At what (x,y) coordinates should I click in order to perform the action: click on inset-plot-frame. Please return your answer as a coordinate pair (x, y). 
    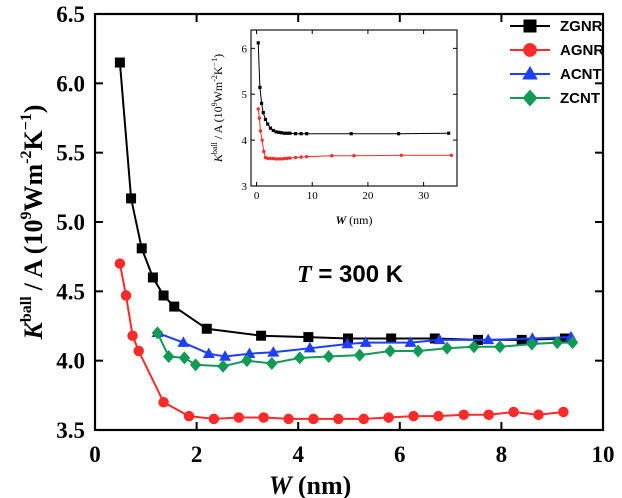
    Looking at the image, I should click on (354, 108).